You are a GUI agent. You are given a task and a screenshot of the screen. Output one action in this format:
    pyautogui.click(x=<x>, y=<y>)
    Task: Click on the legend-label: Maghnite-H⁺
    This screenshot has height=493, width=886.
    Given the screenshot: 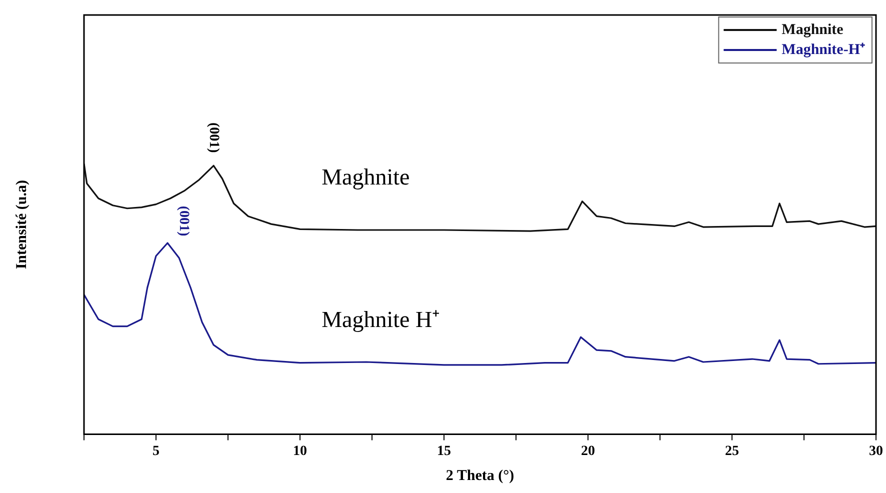 What is the action you would take?
    pyautogui.click(x=824, y=50)
    